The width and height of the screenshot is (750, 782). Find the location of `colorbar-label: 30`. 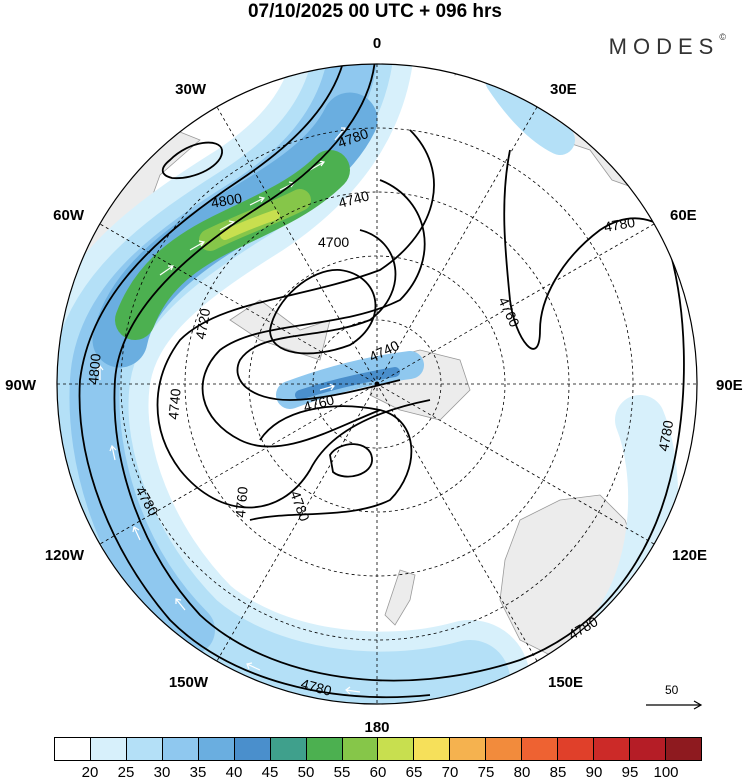

colorbar-label: 30 is located at coordinates (162, 772).